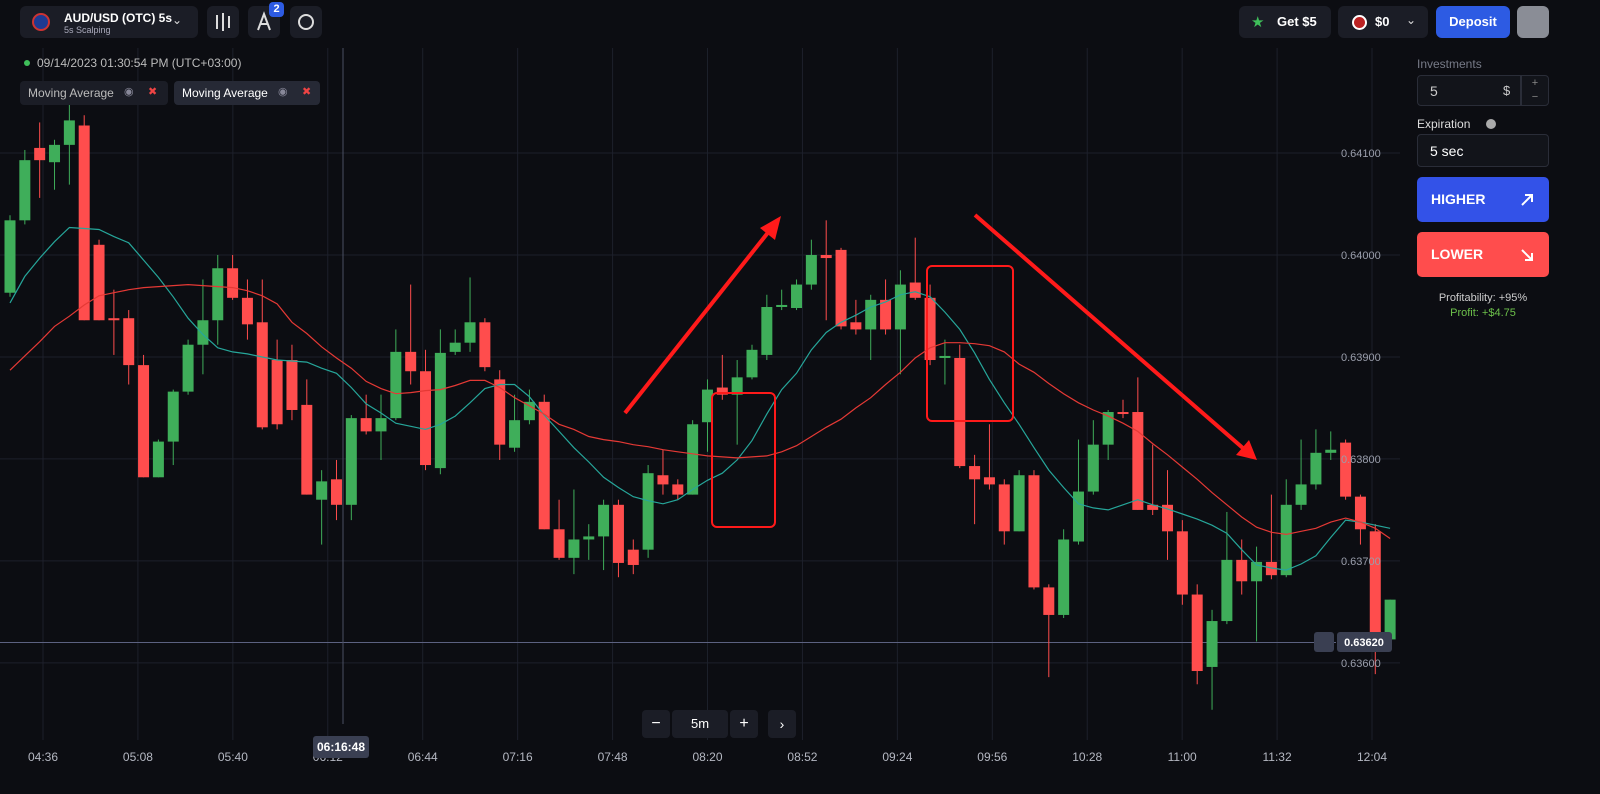  What do you see at coordinates (1361, 358) in the screenshot?
I see `y-tick-label: 0.63900` at bounding box center [1361, 358].